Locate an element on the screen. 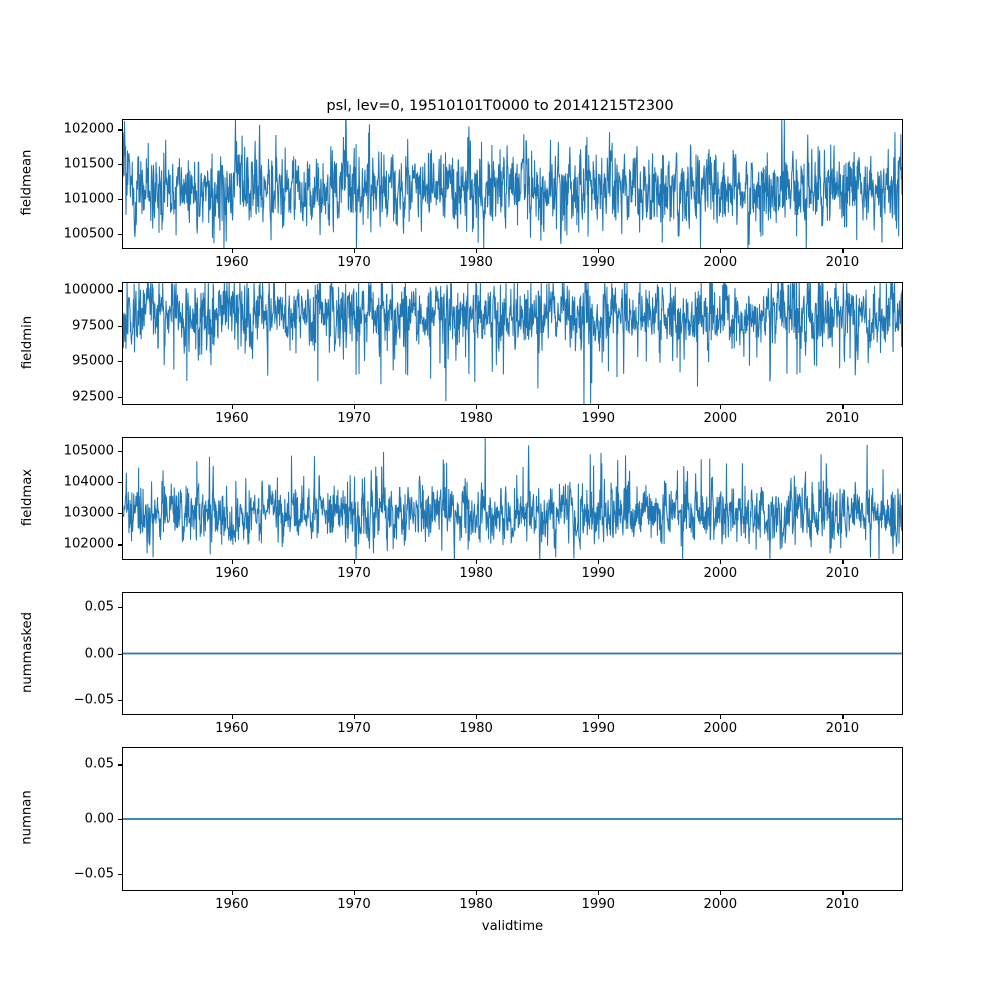 This screenshot has height=1000, width=1000. y-tick-label: 100500 is located at coordinates (88, 234).